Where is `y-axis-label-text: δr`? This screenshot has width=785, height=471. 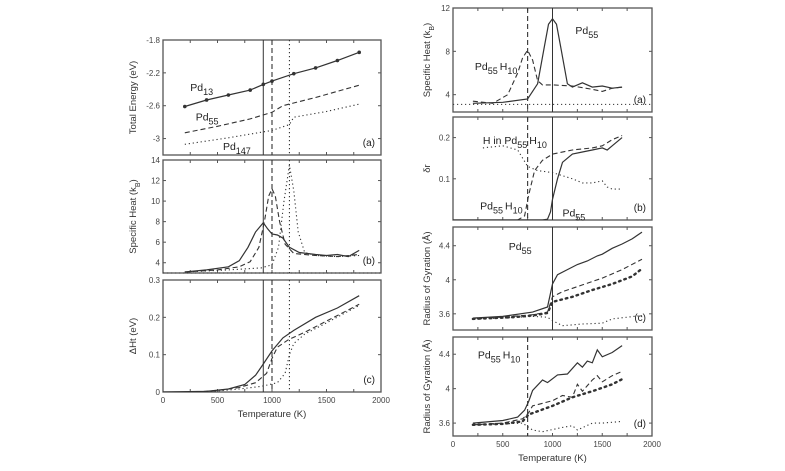
y-axis-label-text: δr is located at coordinates (427, 168).